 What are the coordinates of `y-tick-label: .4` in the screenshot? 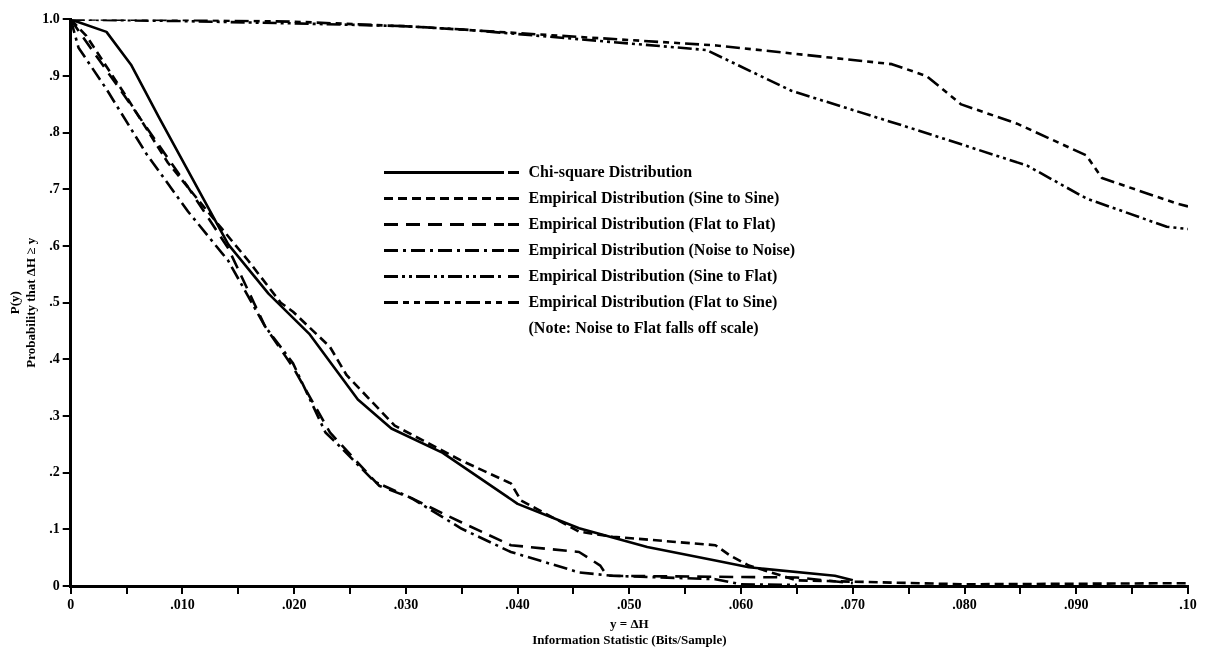 It's located at (54, 358).